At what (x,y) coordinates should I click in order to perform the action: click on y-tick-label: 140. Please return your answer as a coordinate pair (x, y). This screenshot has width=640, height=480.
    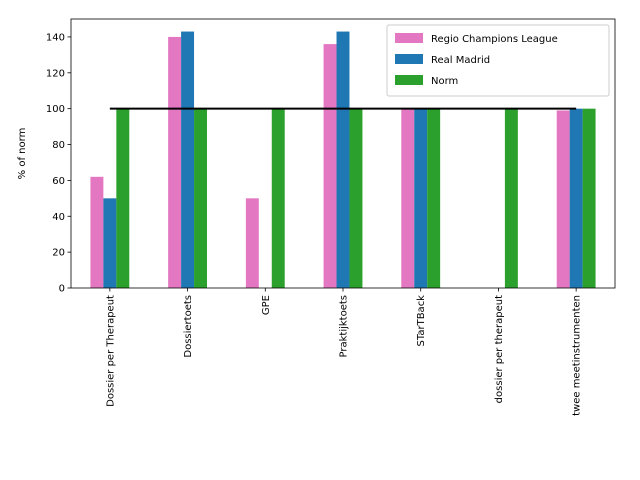
    Looking at the image, I should click on (55, 37).